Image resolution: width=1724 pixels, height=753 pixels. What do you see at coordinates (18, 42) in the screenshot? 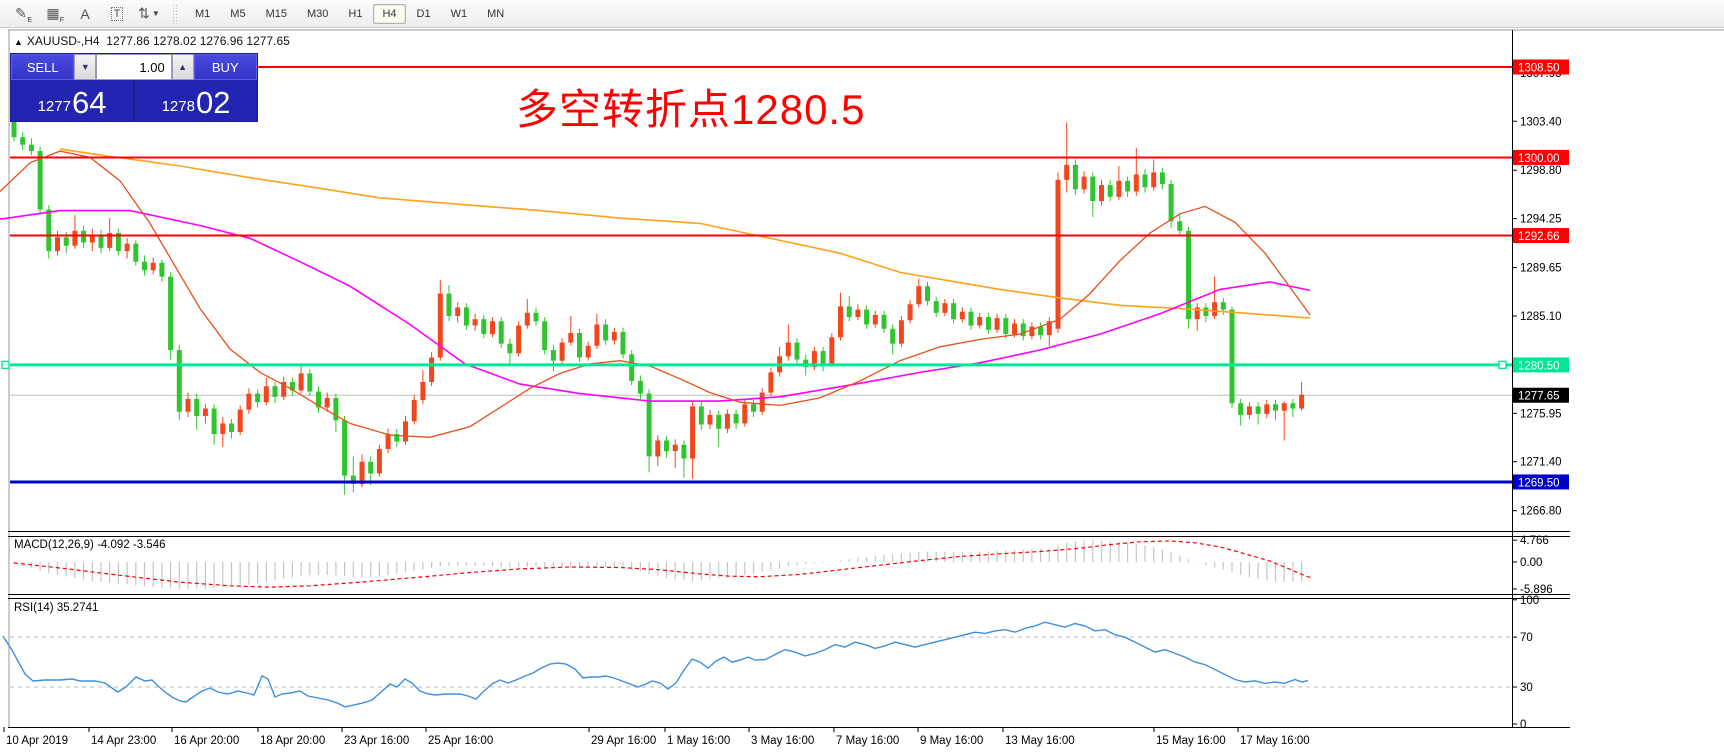
I see `collapse-triangle-icon: ▲` at bounding box center [18, 42].